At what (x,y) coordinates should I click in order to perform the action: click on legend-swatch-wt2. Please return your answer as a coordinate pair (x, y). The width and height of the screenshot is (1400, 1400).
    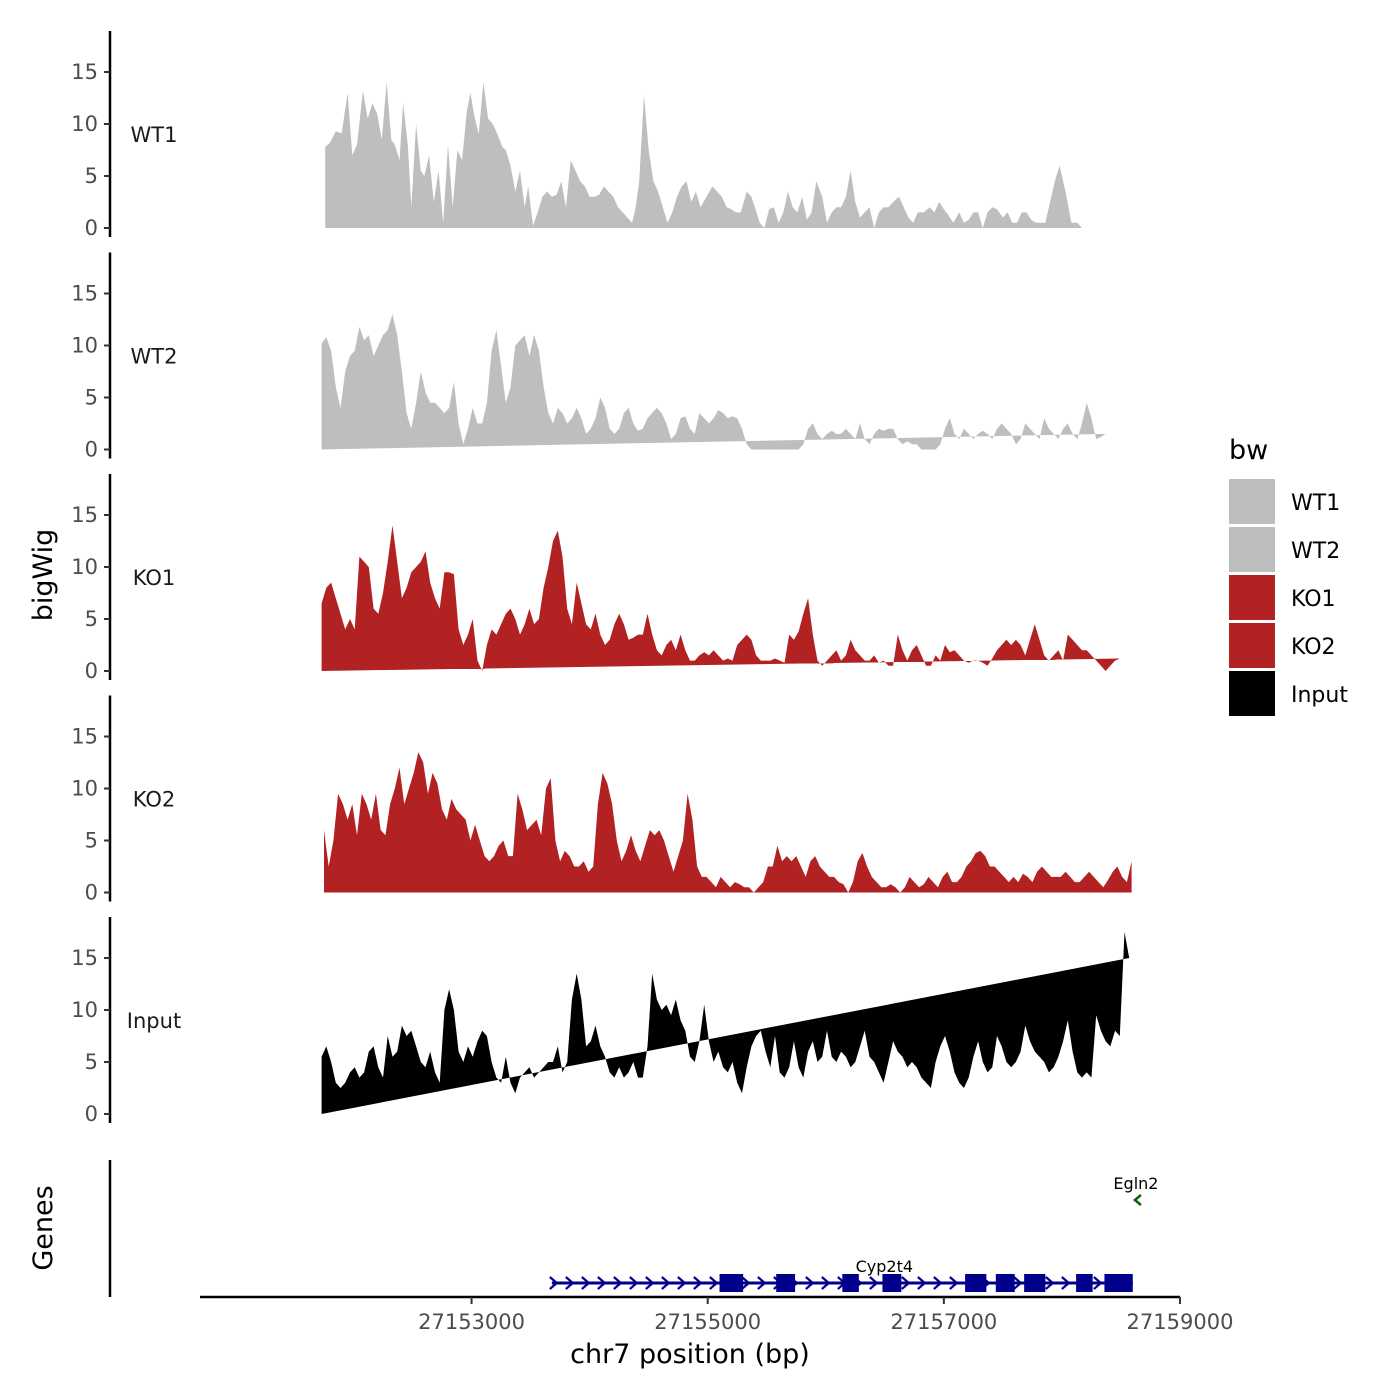
    Looking at the image, I should click on (1252, 549).